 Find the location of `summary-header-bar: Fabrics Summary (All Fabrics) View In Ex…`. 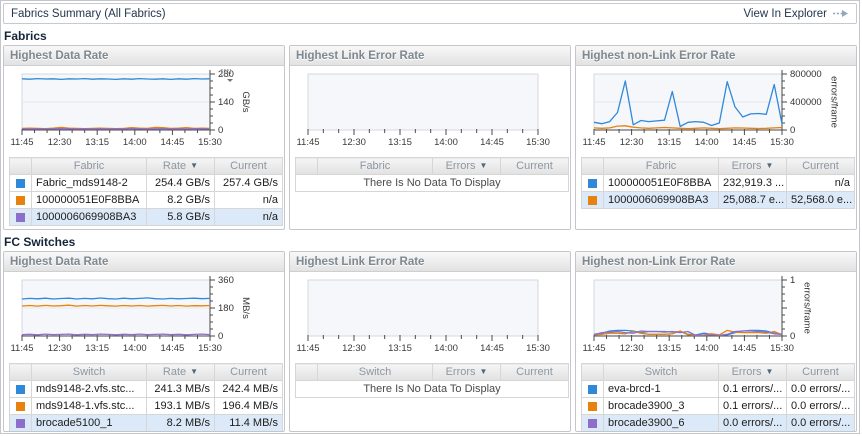

summary-header-bar: Fabrics Summary (All Fabrics) View In Ex… is located at coordinates (430, 13).